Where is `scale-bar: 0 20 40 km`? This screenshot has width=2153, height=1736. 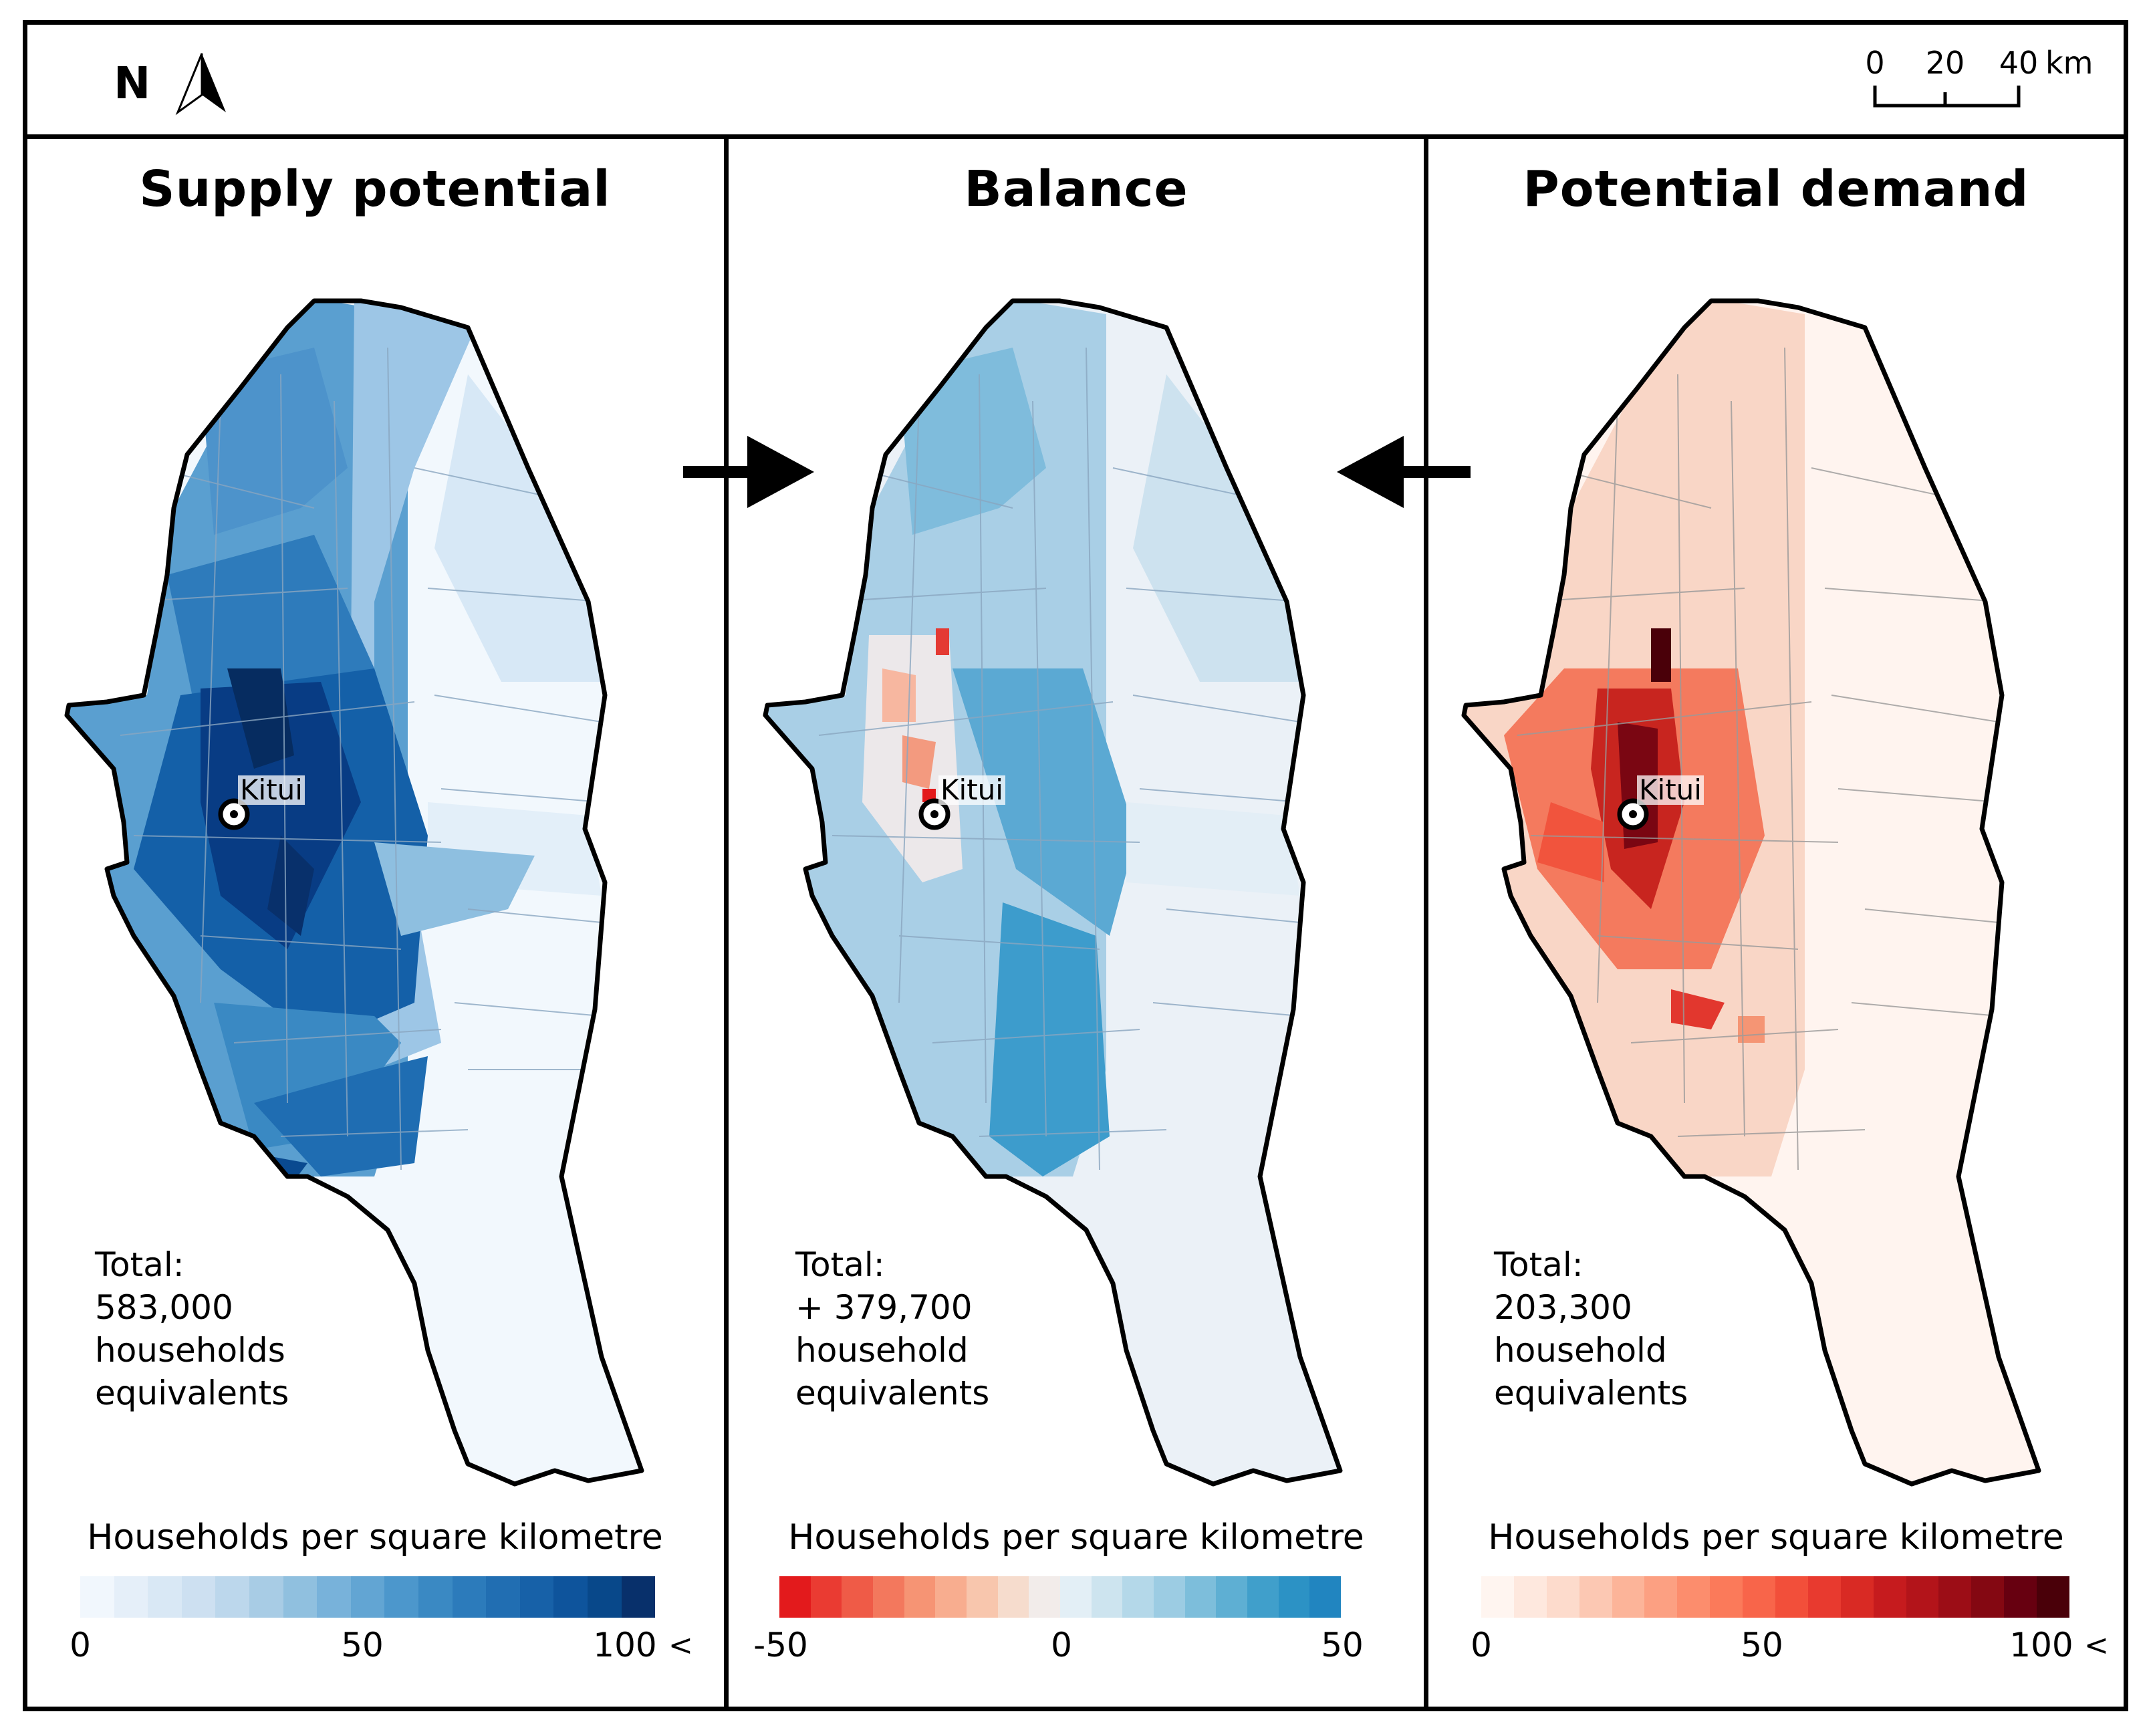 scale-bar: 0 20 40 km is located at coordinates (1979, 76).